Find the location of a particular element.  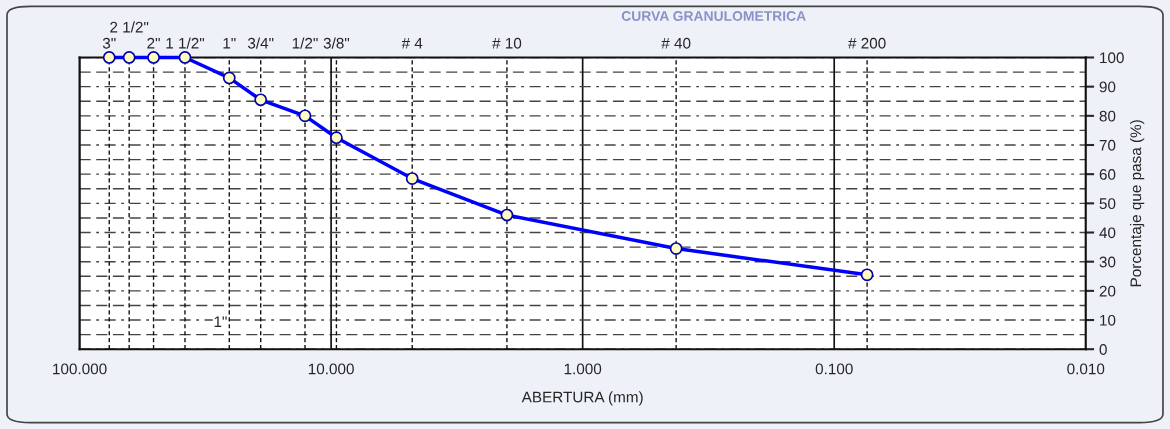

x-axis-title: ABERTURA (mm) is located at coordinates (582, 398).